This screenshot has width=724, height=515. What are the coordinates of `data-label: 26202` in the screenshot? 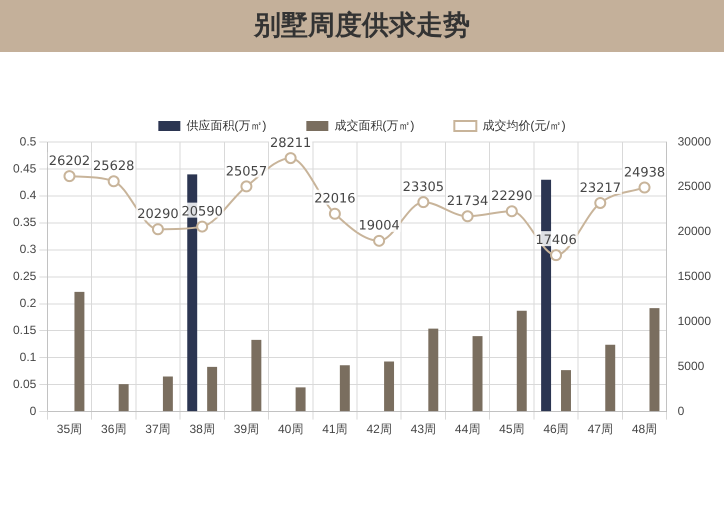 It's located at (69, 162).